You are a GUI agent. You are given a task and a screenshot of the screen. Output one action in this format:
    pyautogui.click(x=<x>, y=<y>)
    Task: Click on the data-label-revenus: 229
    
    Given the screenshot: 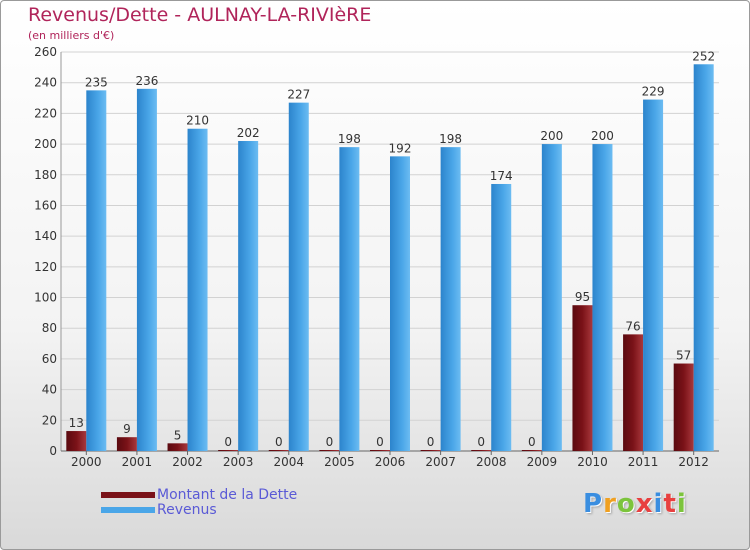 What is the action you would take?
    pyautogui.click(x=653, y=92)
    